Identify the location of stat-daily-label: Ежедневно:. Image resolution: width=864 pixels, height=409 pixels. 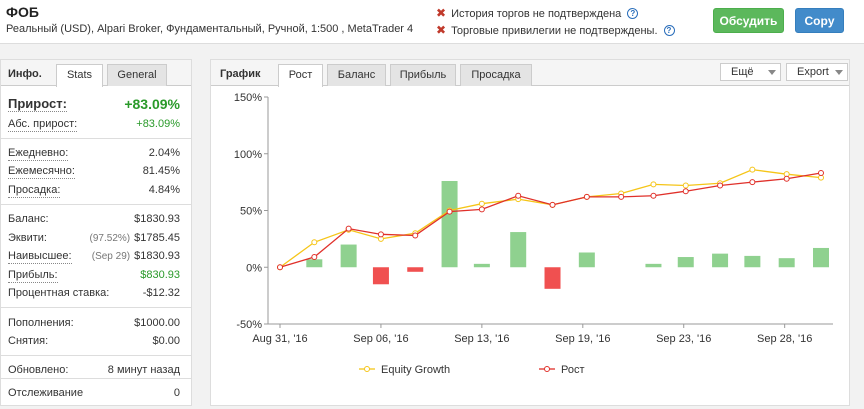
(38, 154).